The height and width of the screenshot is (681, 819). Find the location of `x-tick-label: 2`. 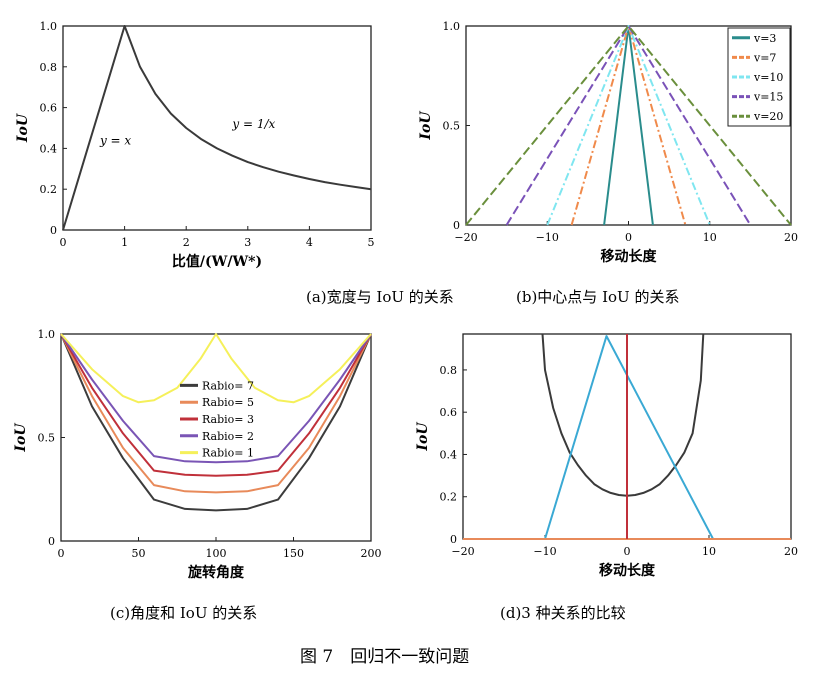

x-tick-label: 2 is located at coordinates (186, 242).